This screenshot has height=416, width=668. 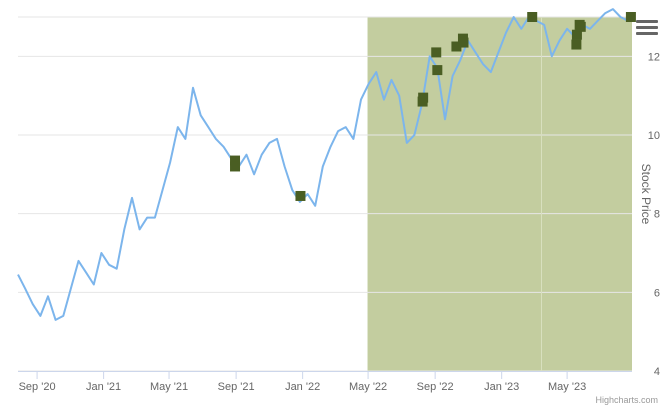 I want to click on credits-link: Highcharts.com, so click(x=626, y=400).